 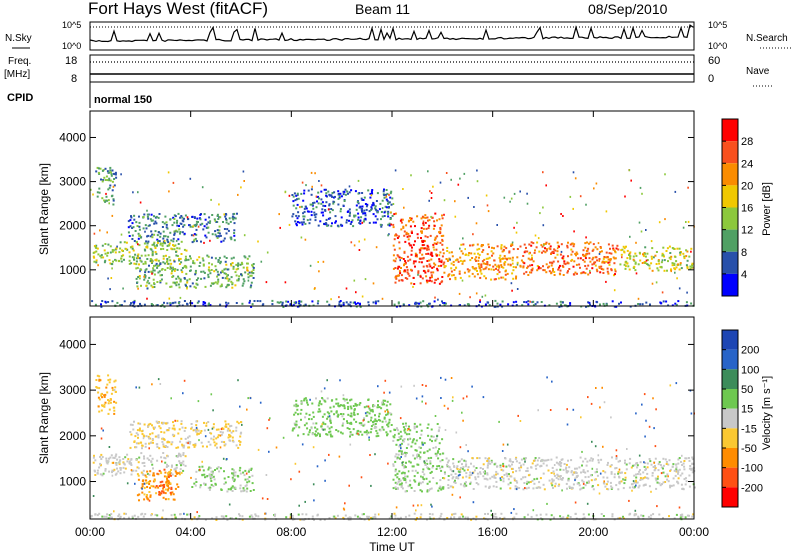 What do you see at coordinates (44, 209) in the screenshot?
I see `power-panel-ylabel: Slant Range [km]` at bounding box center [44, 209].